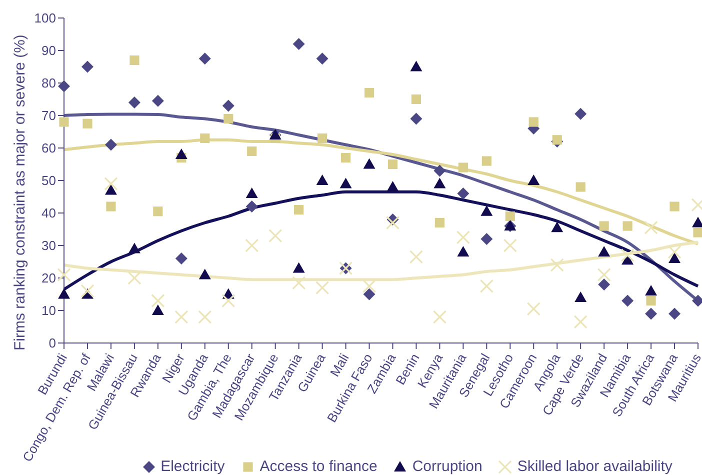  Describe the element at coordinates (49, 213) in the screenshot. I see `y-tick-label: 40` at that location.